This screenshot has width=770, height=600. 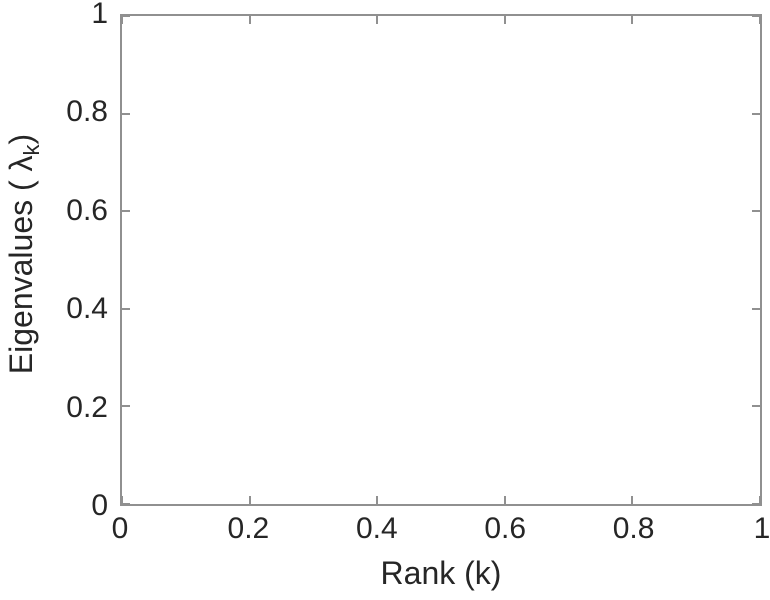 I want to click on x-tick-label: 0.4, so click(x=376, y=528).